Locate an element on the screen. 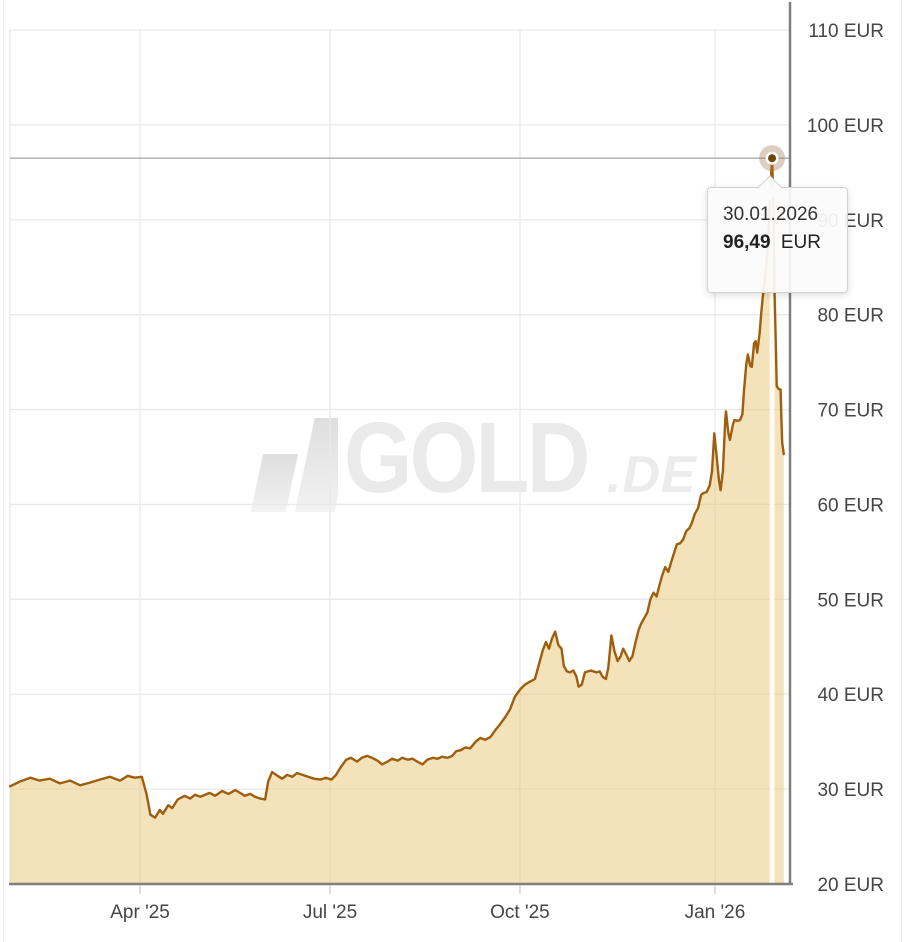 The height and width of the screenshot is (942, 918). tooltip-price-unit: EUR is located at coordinates (800, 242).